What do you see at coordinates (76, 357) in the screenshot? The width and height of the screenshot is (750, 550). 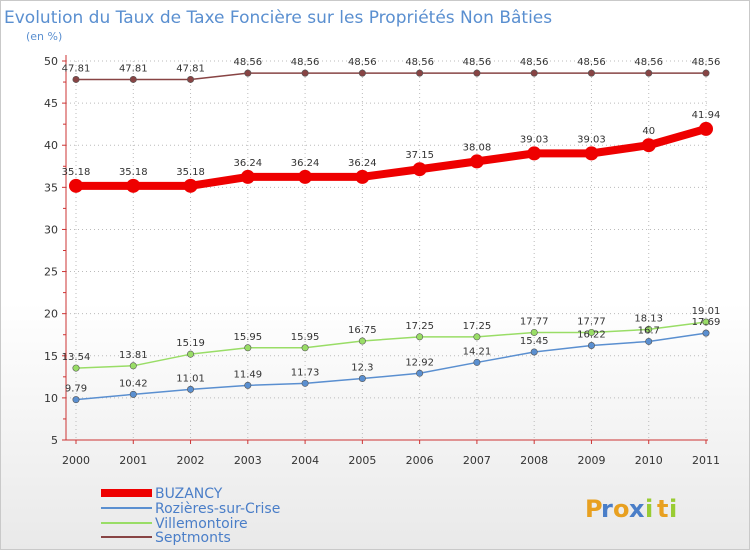 I see `data-label-villemontoire: 13.54` at bounding box center [76, 357].